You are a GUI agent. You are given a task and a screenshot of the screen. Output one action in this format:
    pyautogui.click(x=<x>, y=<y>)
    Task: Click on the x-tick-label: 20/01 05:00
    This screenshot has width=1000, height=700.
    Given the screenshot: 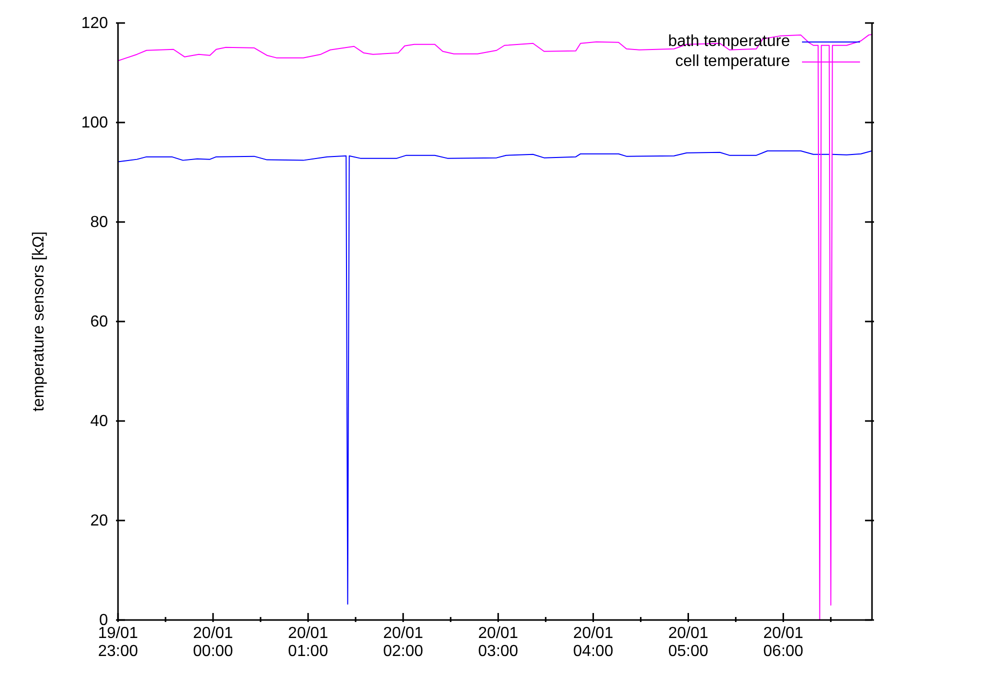 What is the action you would take?
    pyautogui.click(x=688, y=642)
    